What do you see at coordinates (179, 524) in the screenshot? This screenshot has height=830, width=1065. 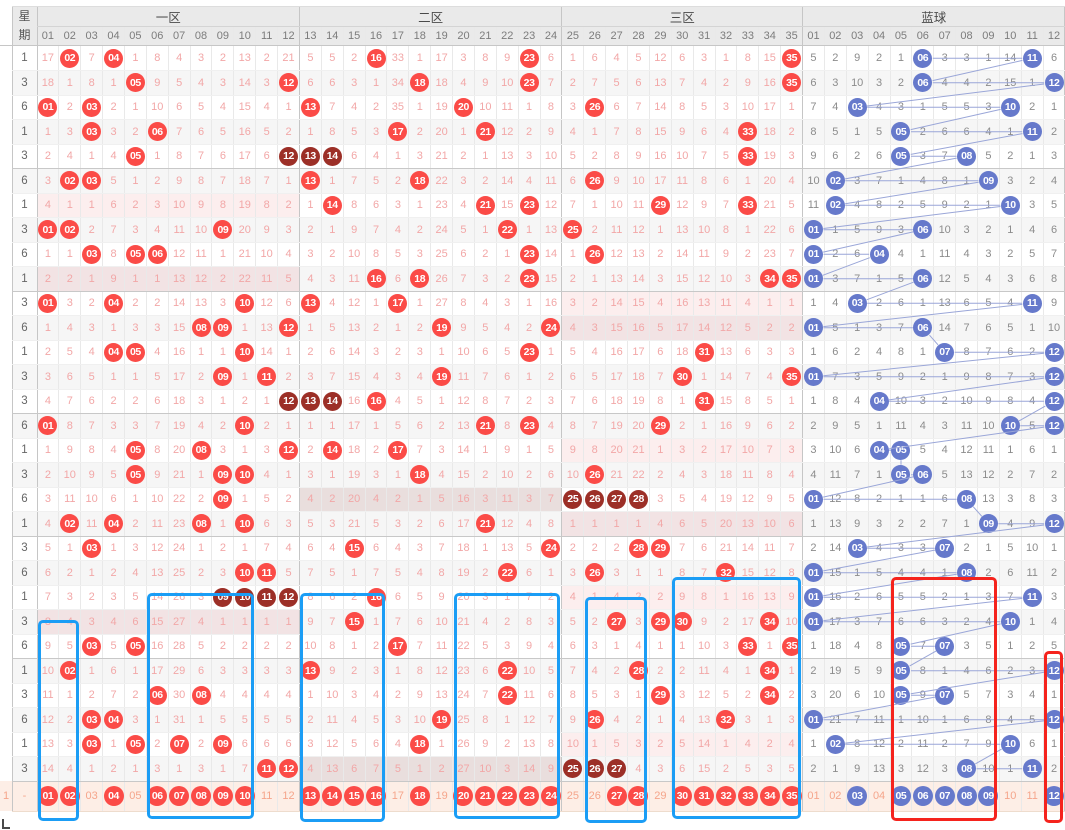 I see `miss-cell: 23` at bounding box center [179, 524].